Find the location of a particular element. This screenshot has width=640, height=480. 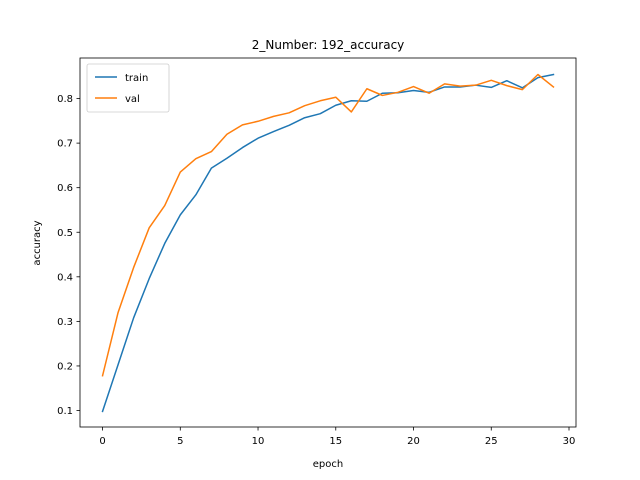

legend-label-train: train is located at coordinates (136, 78).